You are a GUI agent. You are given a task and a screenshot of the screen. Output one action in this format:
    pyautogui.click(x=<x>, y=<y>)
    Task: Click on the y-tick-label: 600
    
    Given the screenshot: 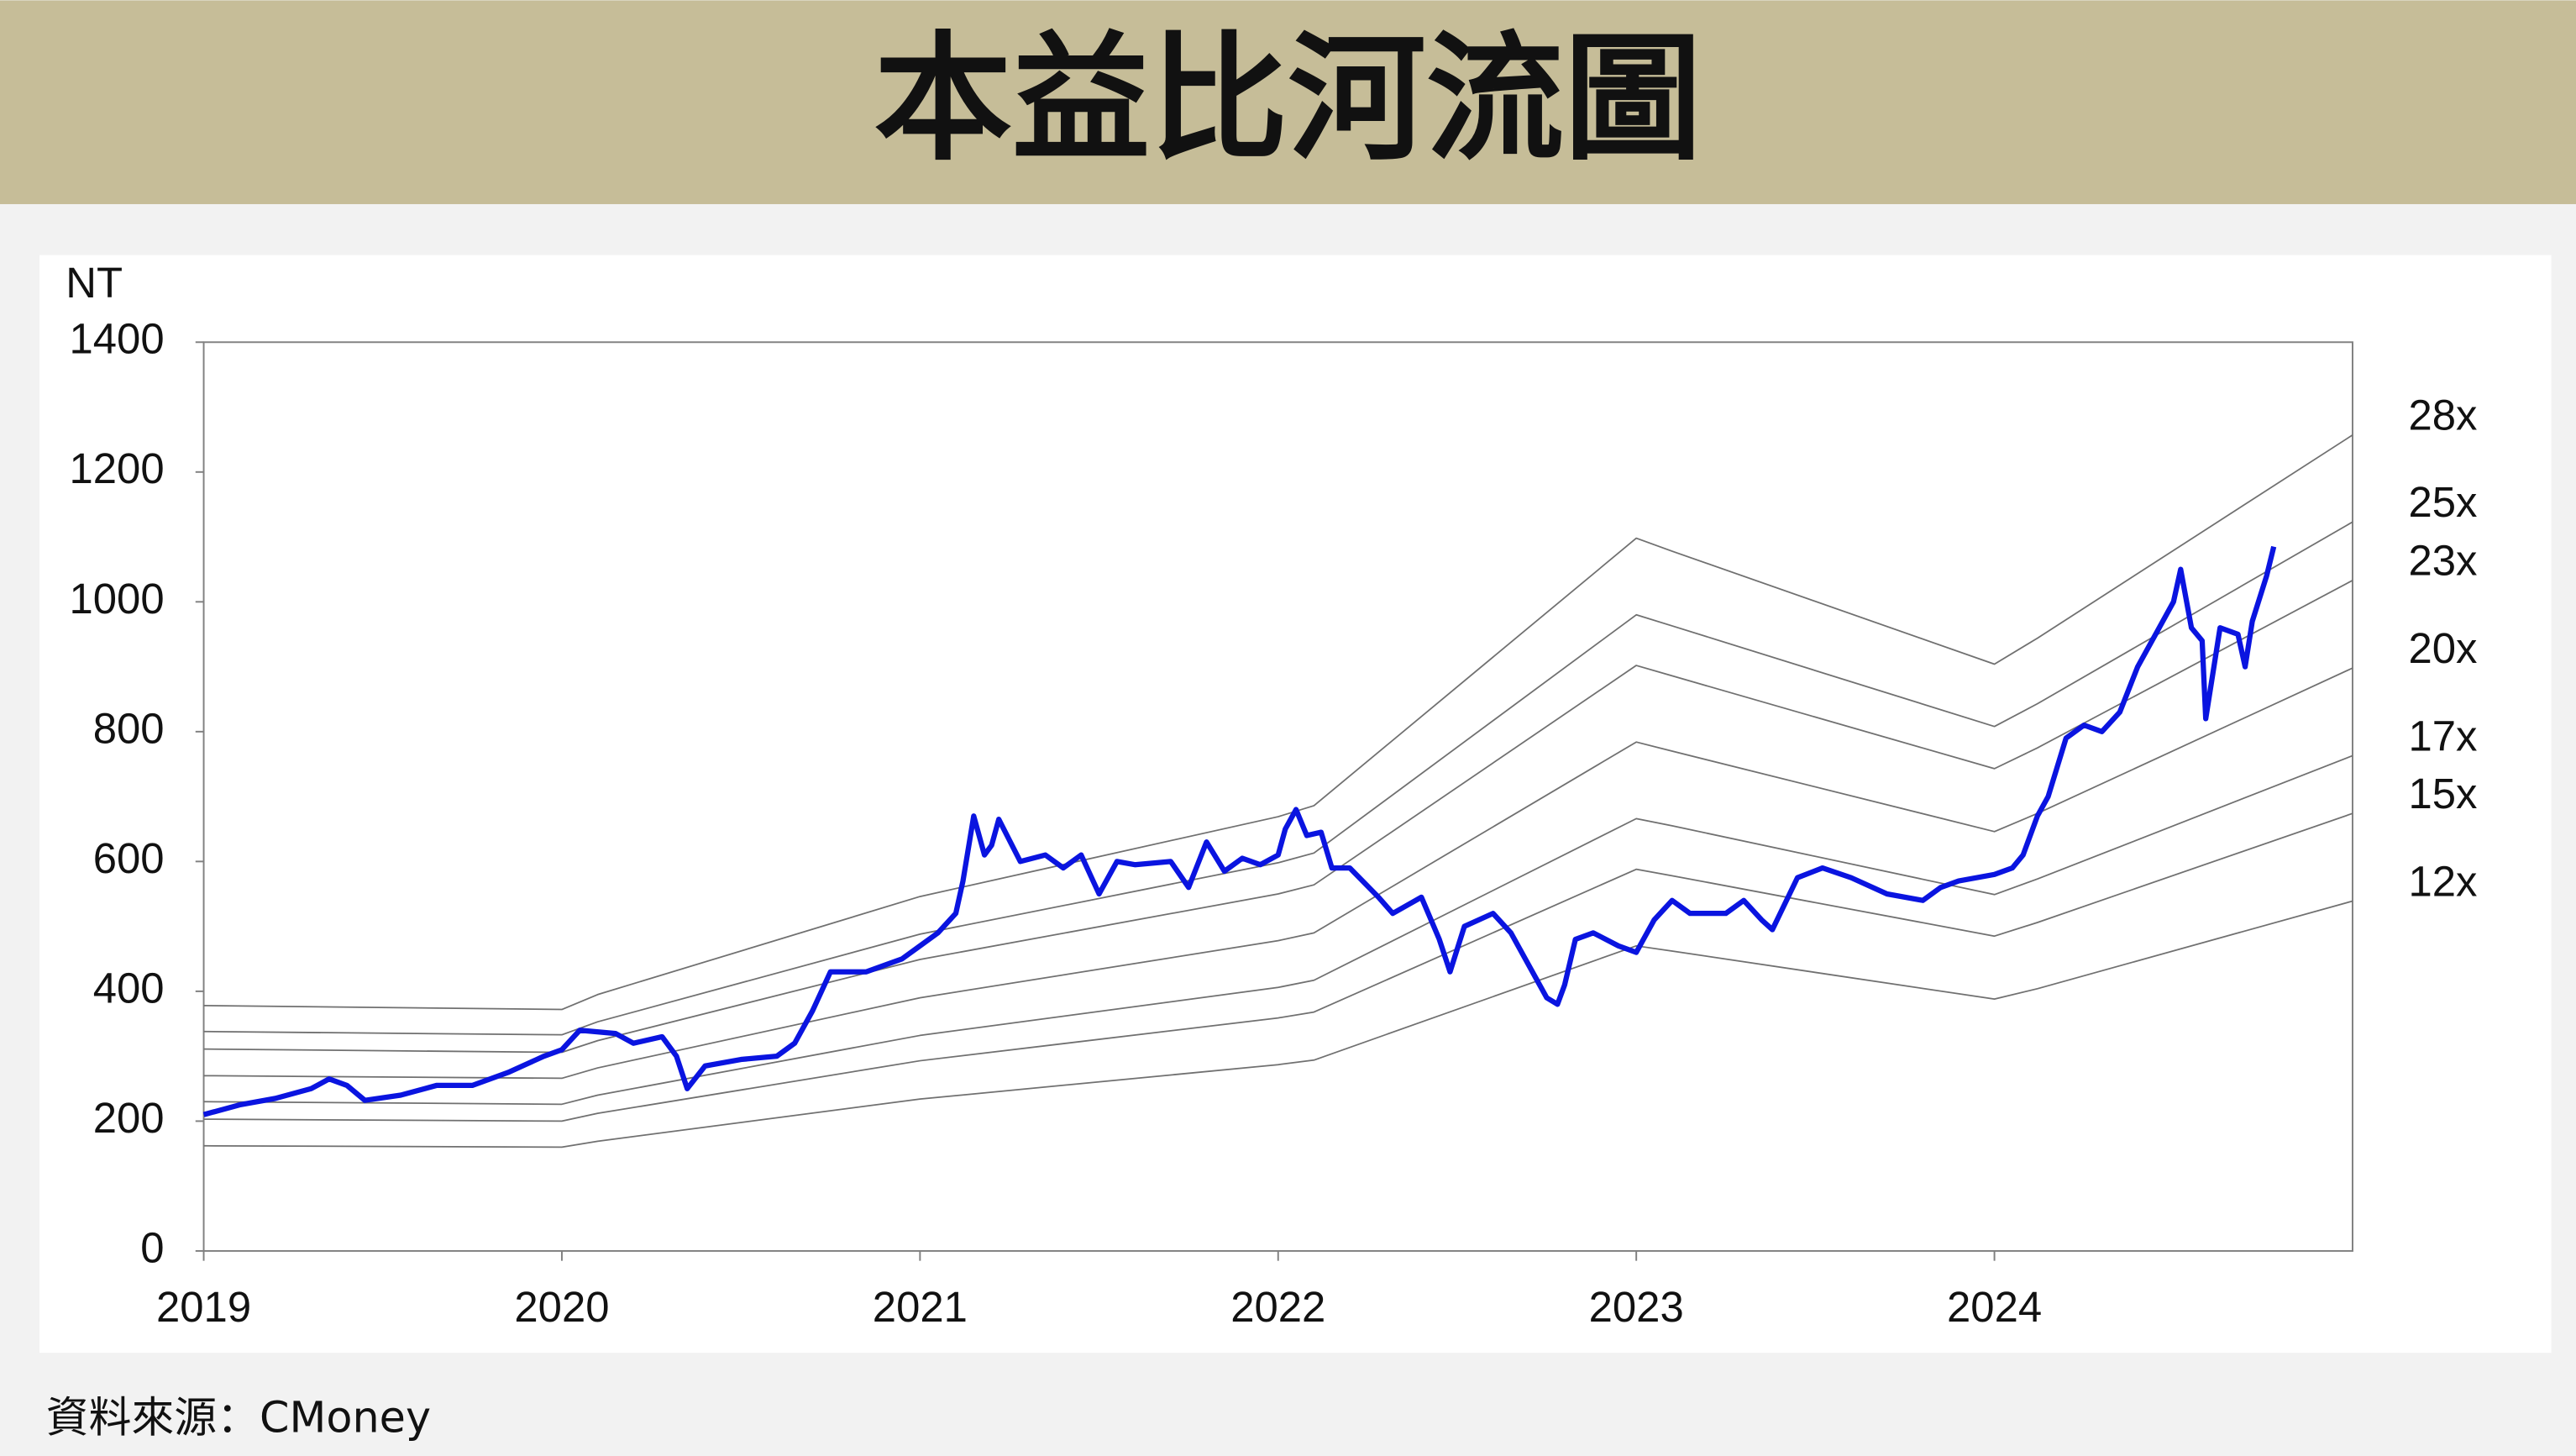 What is the action you would take?
    pyautogui.click(x=129, y=858)
    